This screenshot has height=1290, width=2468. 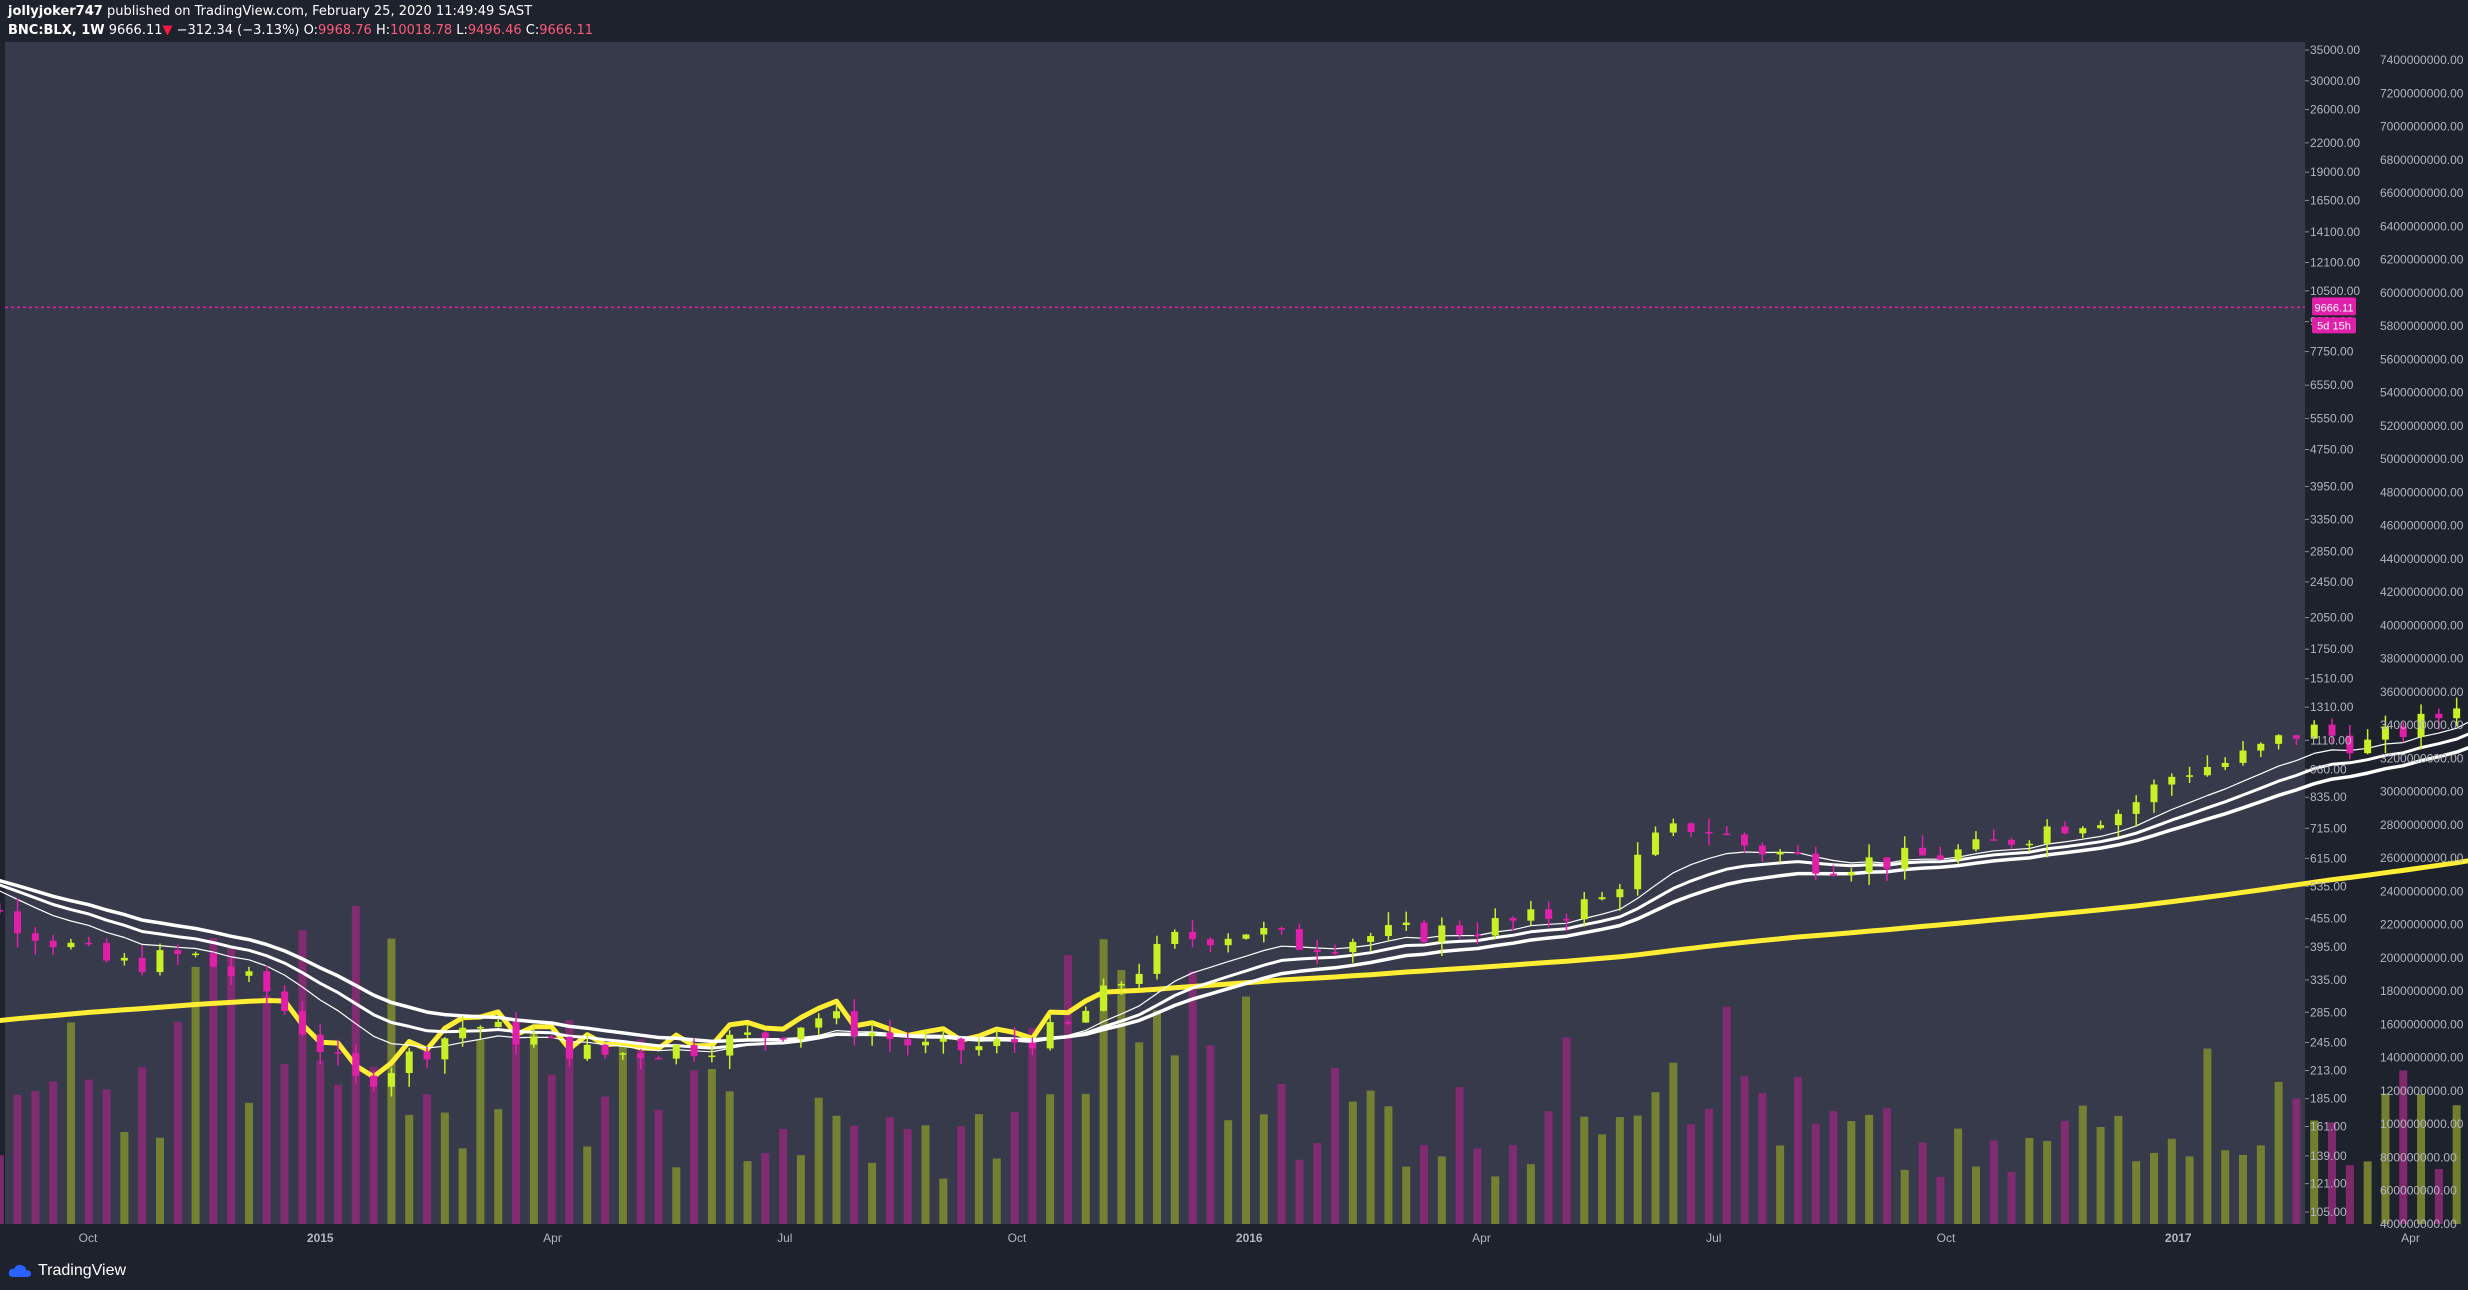 I want to click on price-tick-label: 3950.00, so click(x=2332, y=486).